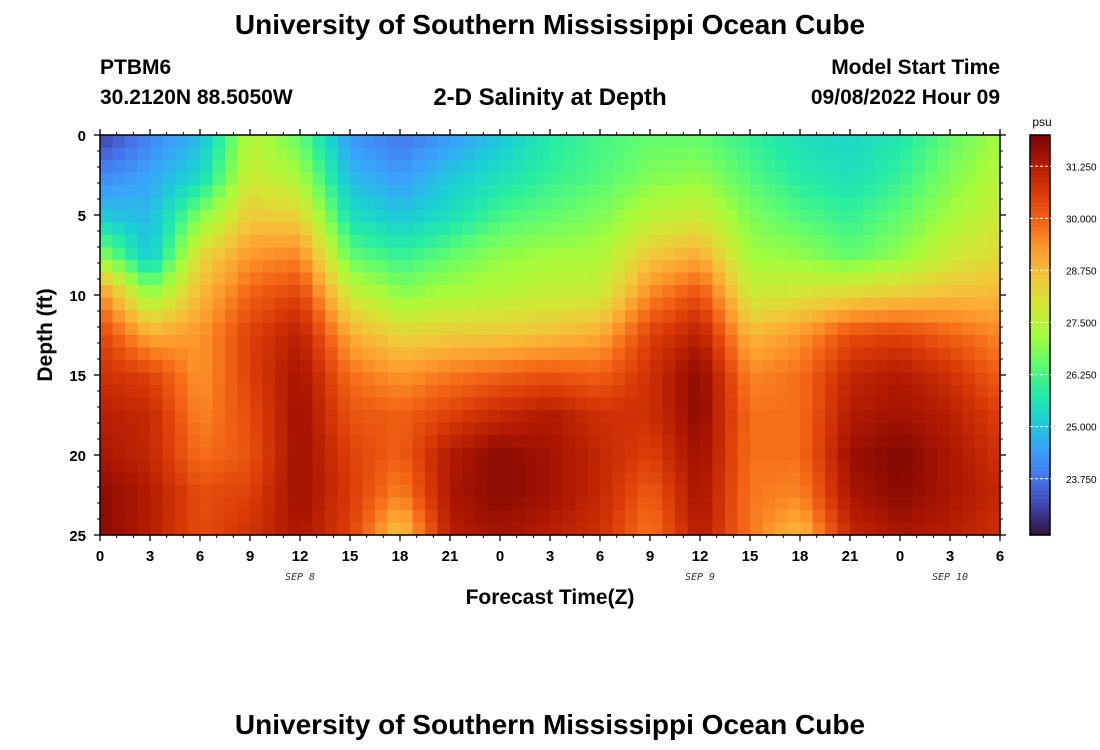 The height and width of the screenshot is (750, 1100). I want to click on colorbar-unit-label: psu, so click(1041, 122).